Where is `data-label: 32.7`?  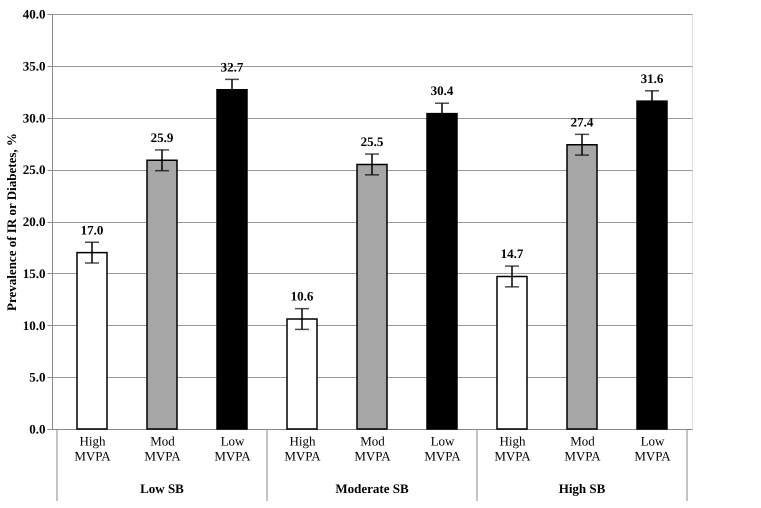
data-label: 32.7 is located at coordinates (232, 66).